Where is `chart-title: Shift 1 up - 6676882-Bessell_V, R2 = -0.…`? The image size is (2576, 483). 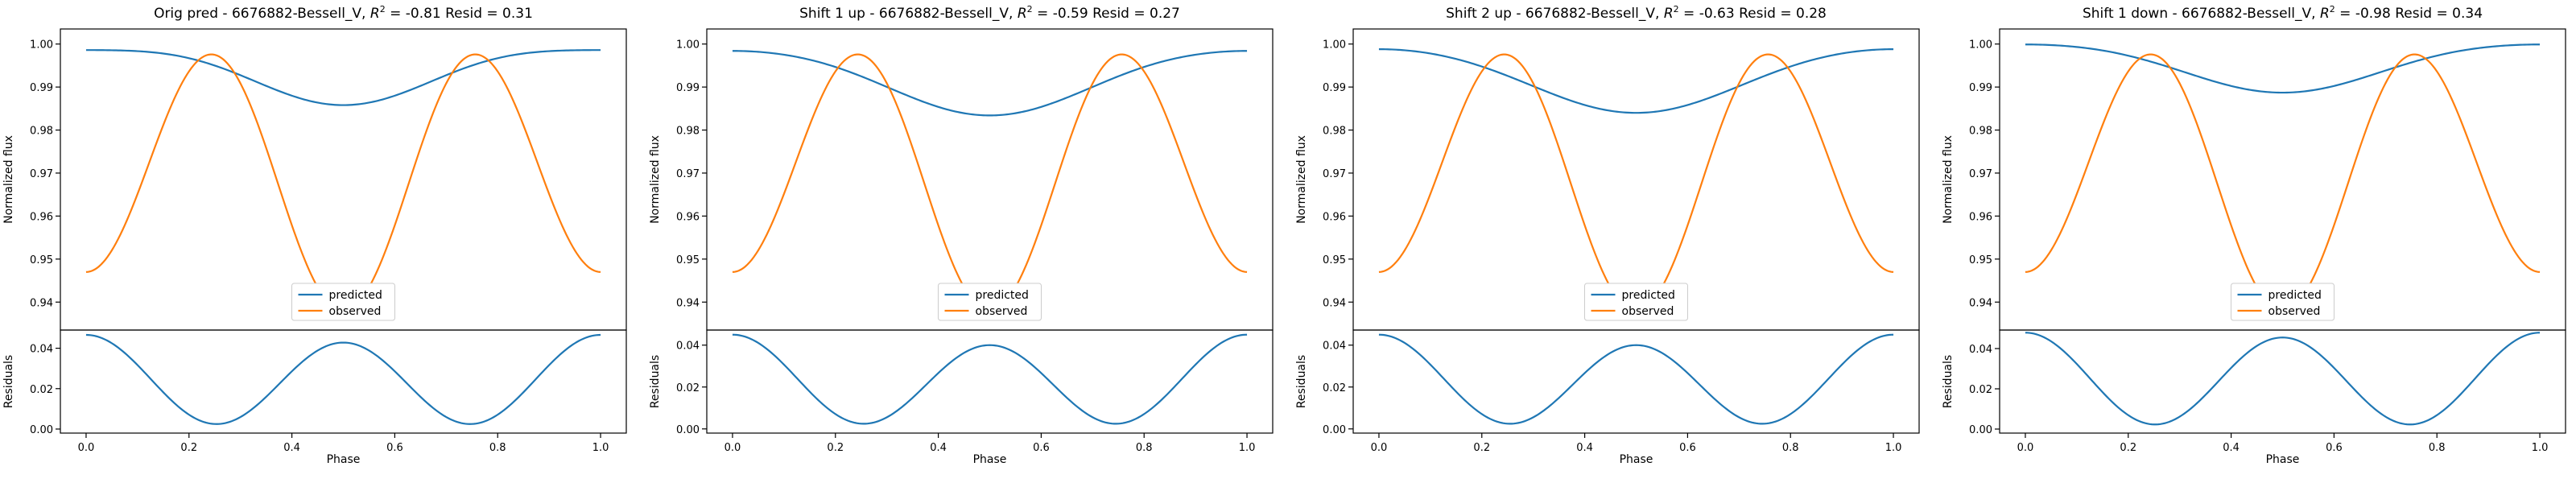 chart-title: Shift 1 up - 6676882-Bessell_V, R2 = -0.… is located at coordinates (989, 13).